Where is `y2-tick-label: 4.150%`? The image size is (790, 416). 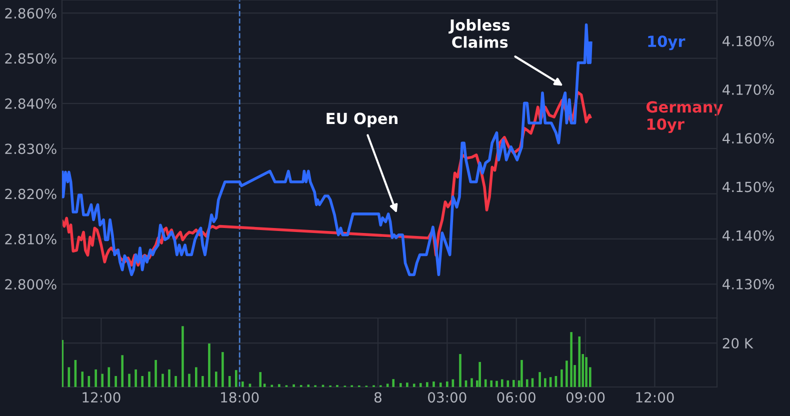
y2-tick-label: 4.150% is located at coordinates (748, 187).